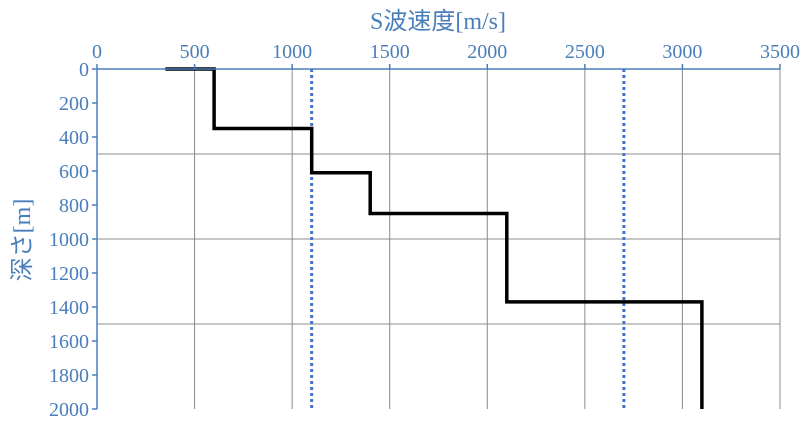 This screenshot has width=810, height=426. Describe the element at coordinates (585, 52) in the screenshot. I see `x-tick-label: 2500` at that location.